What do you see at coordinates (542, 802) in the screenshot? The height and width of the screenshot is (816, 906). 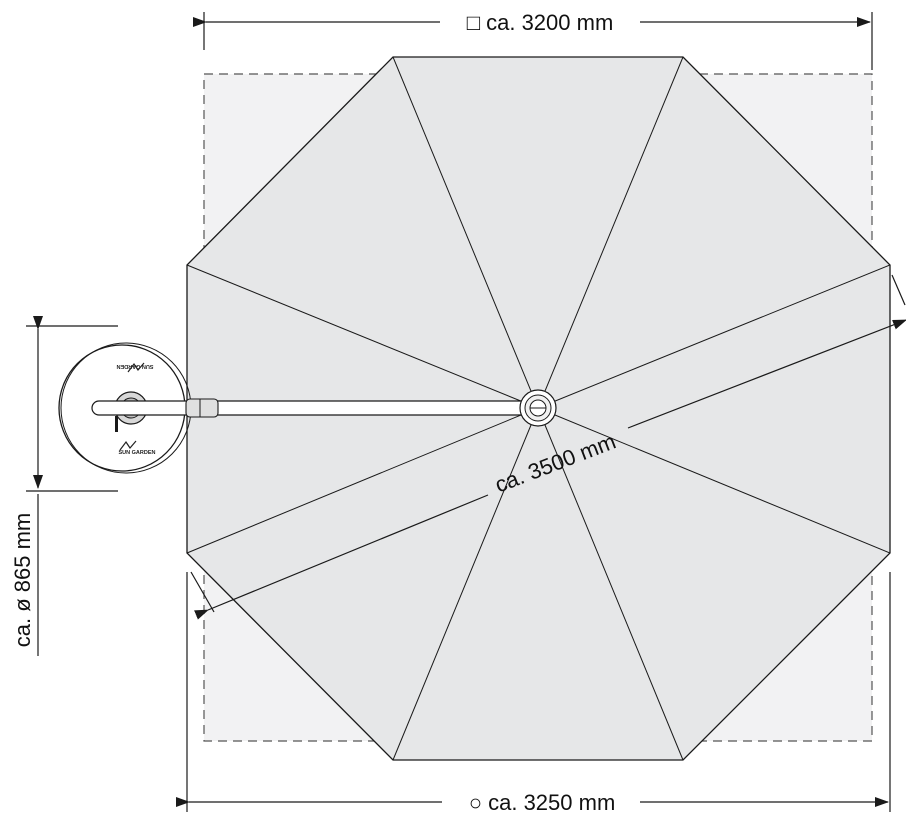 I see `label-round-width: ○ ca. 3250 mm` at bounding box center [542, 802].